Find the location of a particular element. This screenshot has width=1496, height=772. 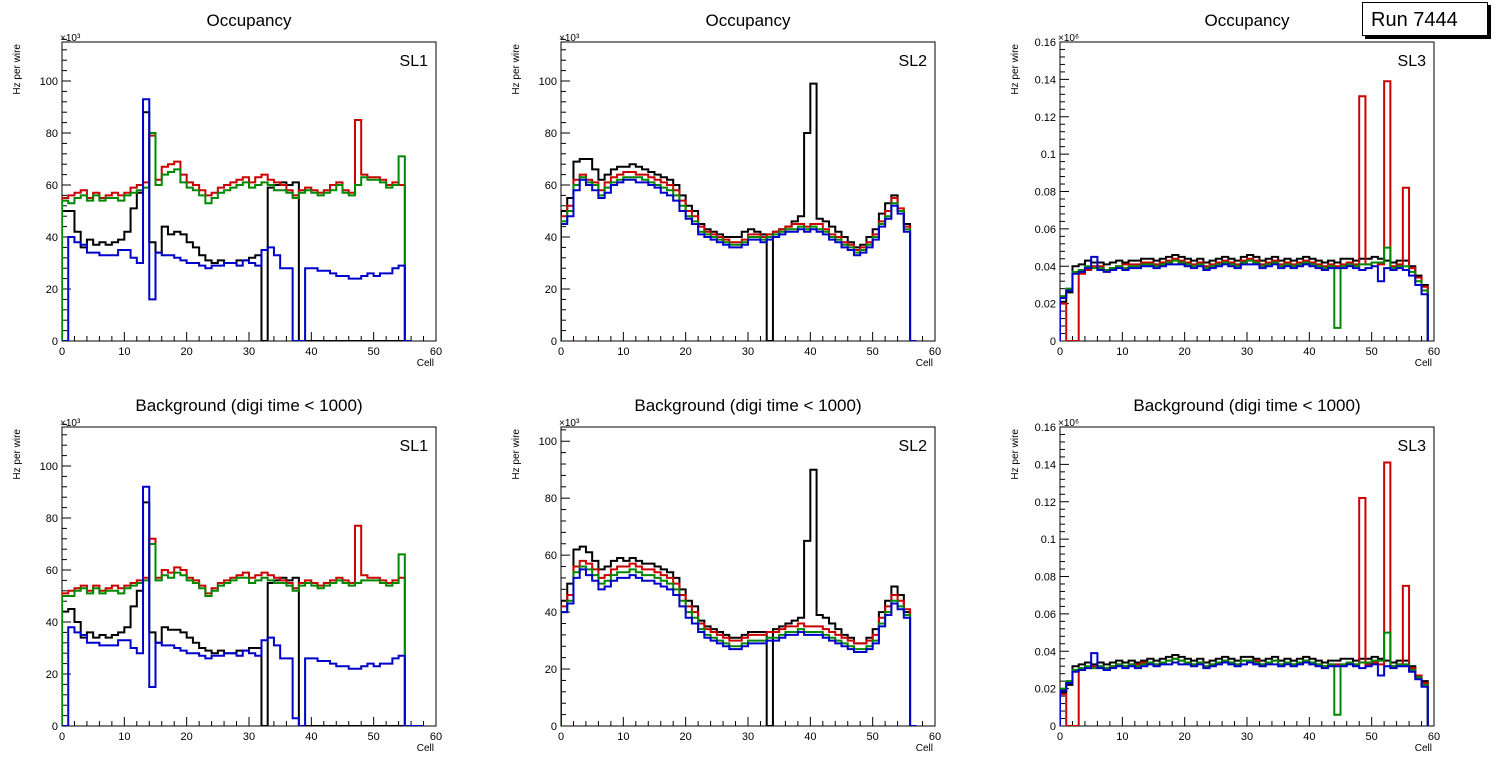

y-tick-label: 0.06 is located at coordinates (1045, 230).